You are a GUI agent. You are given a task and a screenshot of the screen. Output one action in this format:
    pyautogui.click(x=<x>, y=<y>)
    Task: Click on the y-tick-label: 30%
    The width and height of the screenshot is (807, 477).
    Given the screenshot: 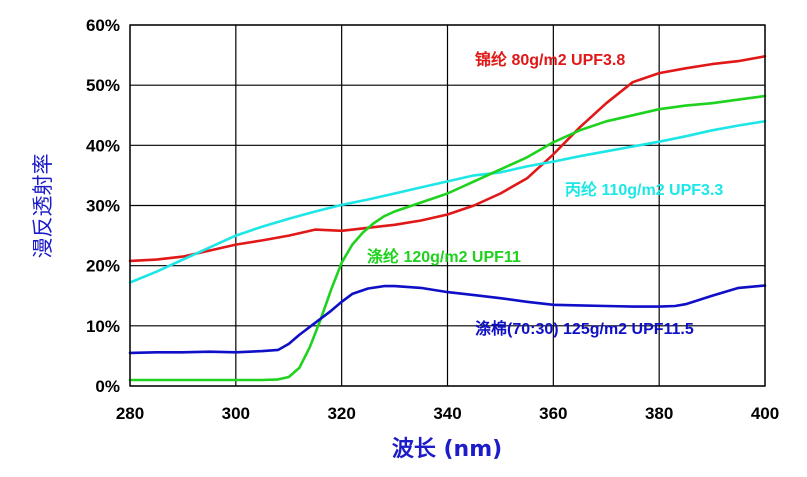 What is the action you would take?
    pyautogui.click(x=103, y=206)
    